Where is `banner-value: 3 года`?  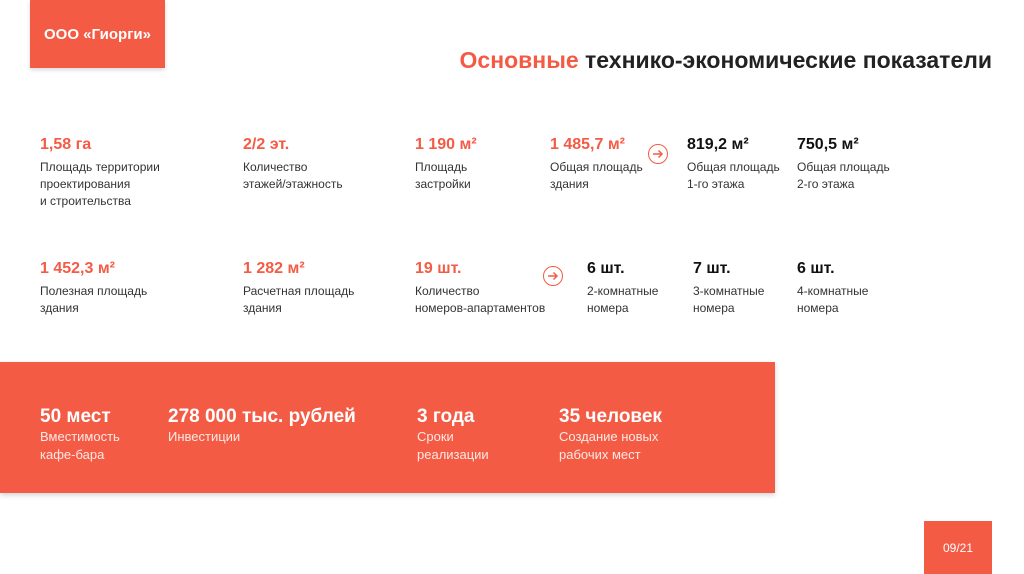
banner-value: 3 года is located at coordinates (446, 416).